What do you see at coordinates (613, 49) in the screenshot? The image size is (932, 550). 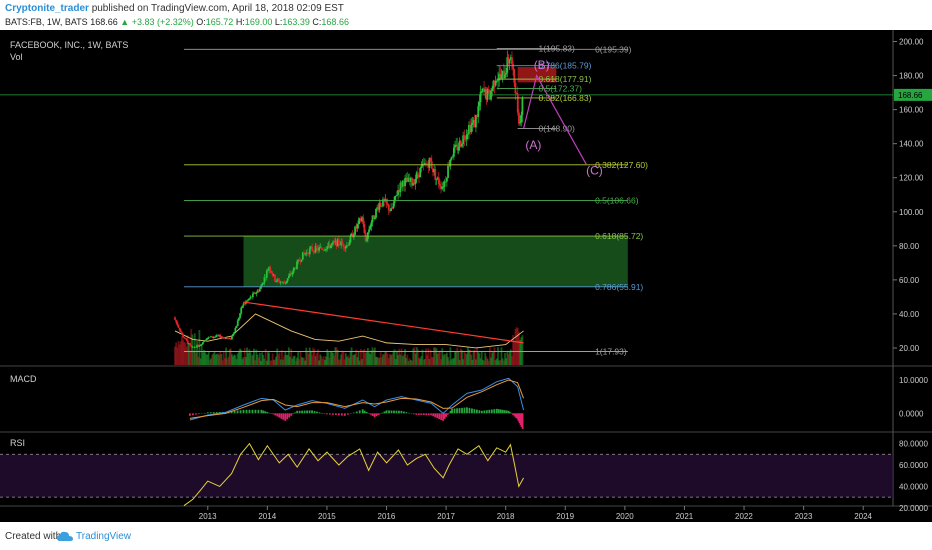 I see `fib-level-label: 0(195.39)` at bounding box center [613, 49].